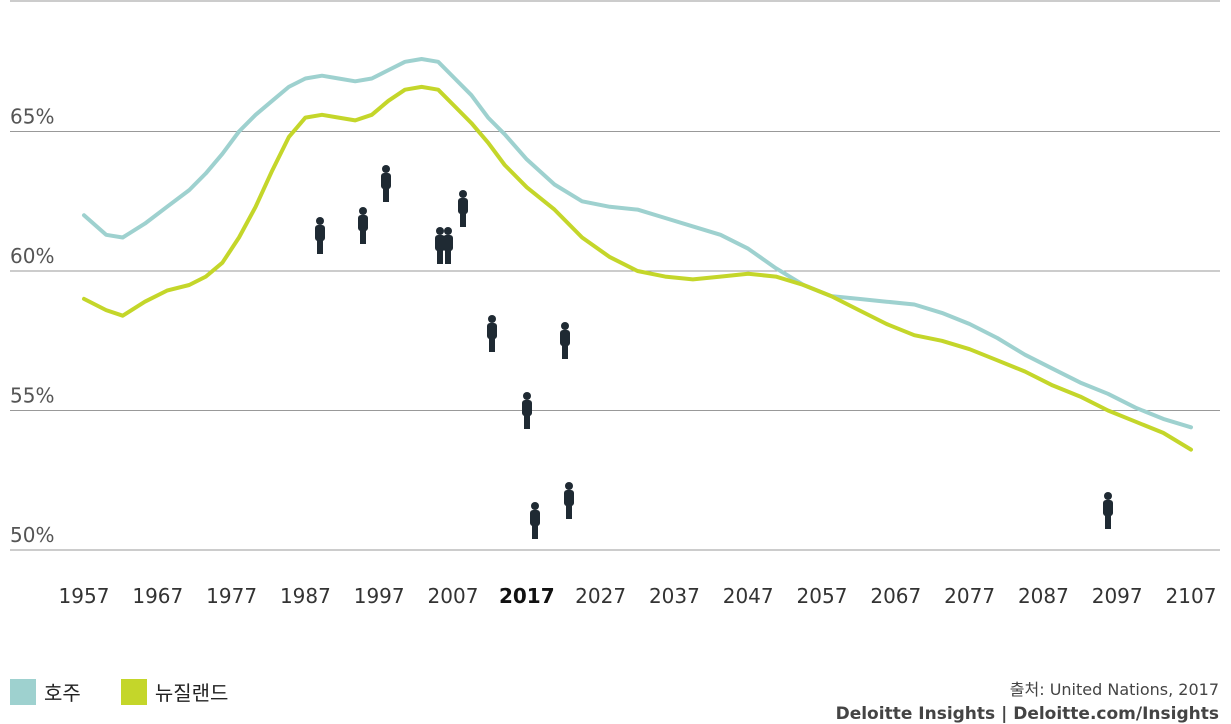  Describe the element at coordinates (305, 596) in the screenshot. I see `x-tick-label: 1987` at that location.